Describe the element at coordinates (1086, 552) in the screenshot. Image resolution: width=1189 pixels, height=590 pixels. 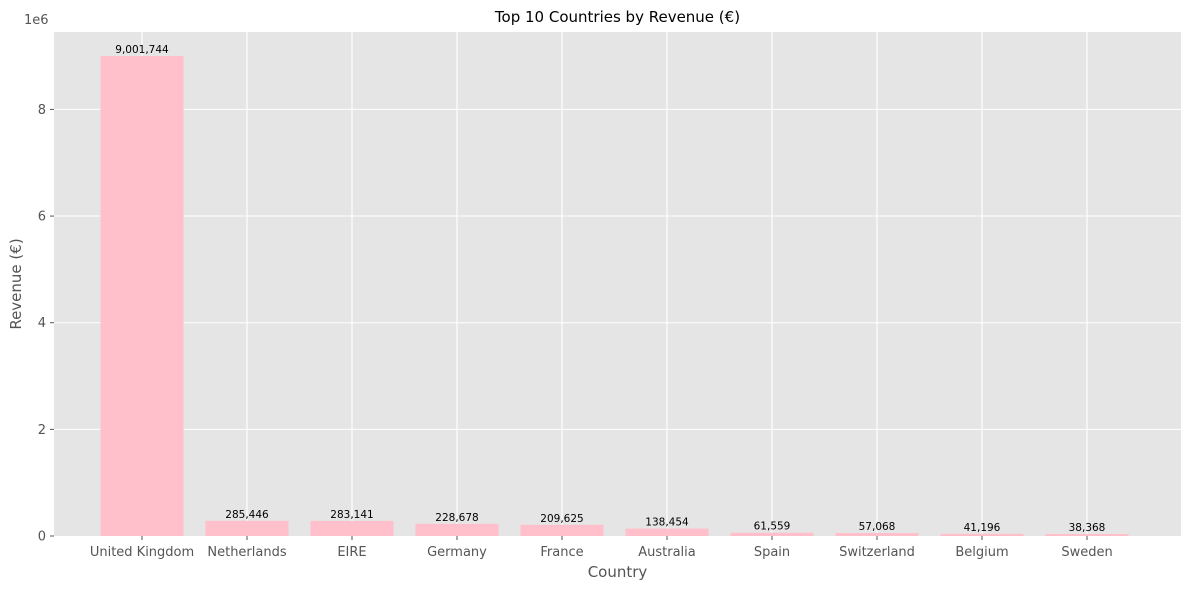
I see `x-tick-label: Sweden` at that location.